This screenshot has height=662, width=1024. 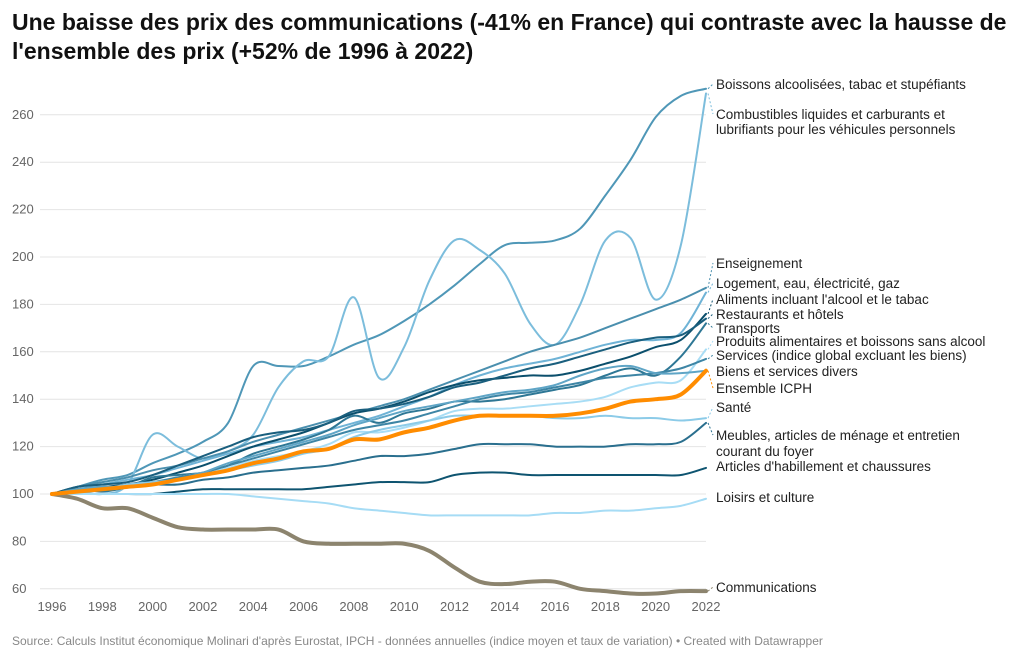 What do you see at coordinates (253, 606) in the screenshot?
I see `x-tick-label: 2004` at bounding box center [253, 606].